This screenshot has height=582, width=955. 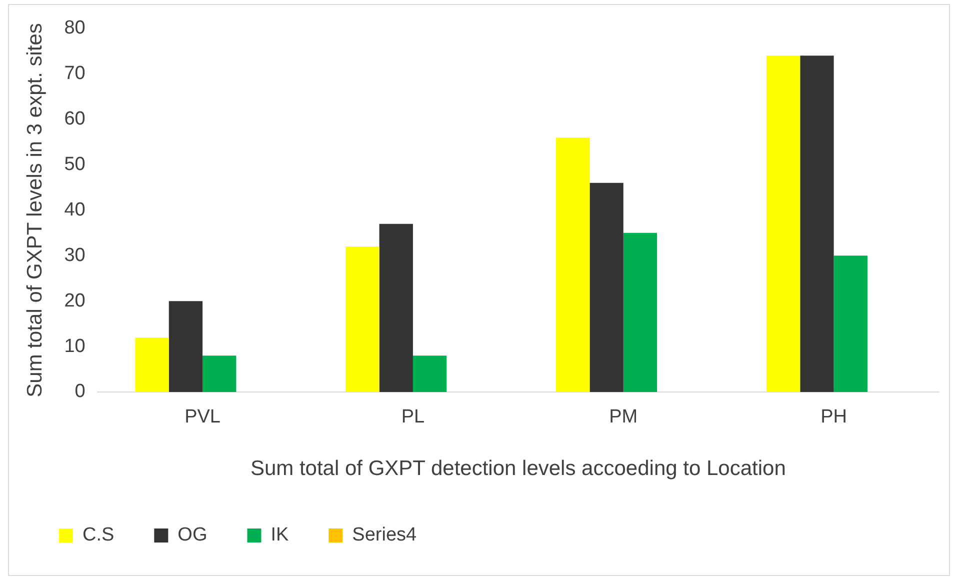 I want to click on y-tick-label: 40, so click(x=75, y=209).